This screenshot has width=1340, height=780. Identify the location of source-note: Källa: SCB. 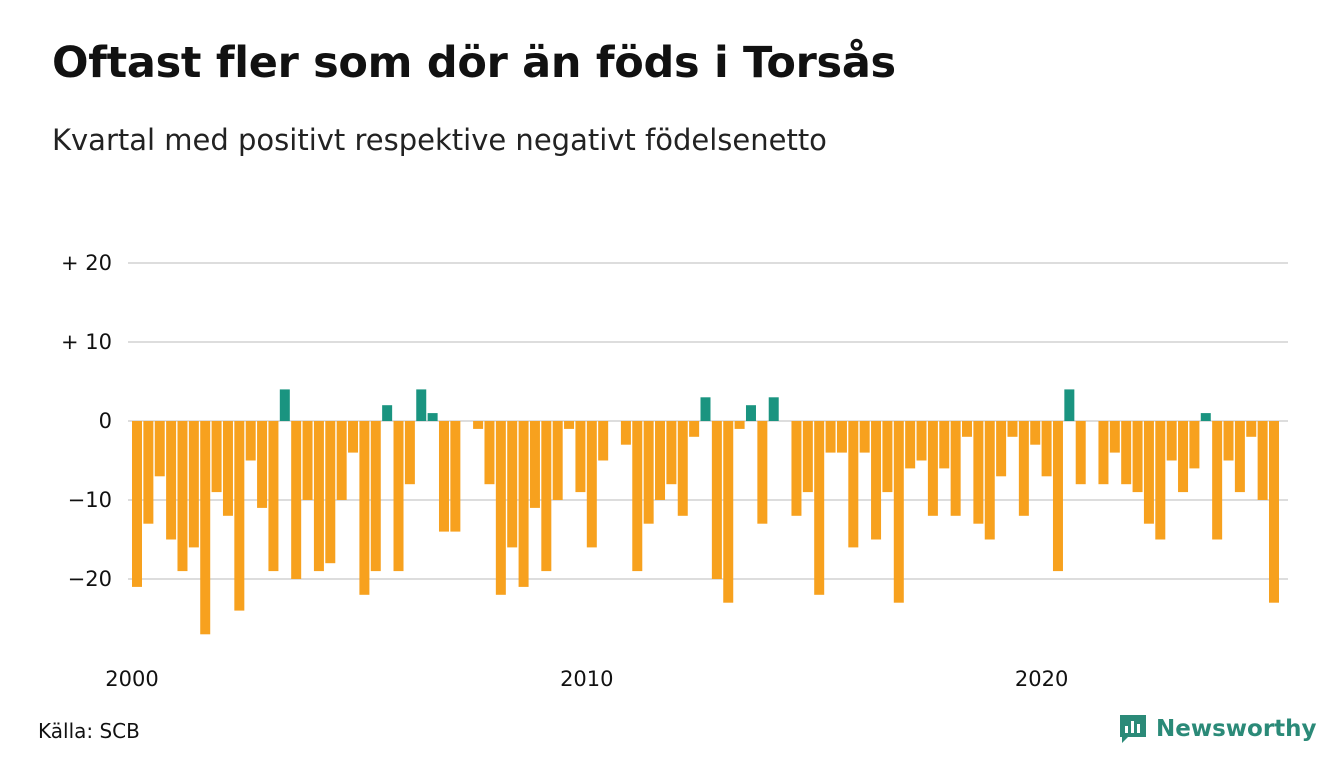
(89, 731).